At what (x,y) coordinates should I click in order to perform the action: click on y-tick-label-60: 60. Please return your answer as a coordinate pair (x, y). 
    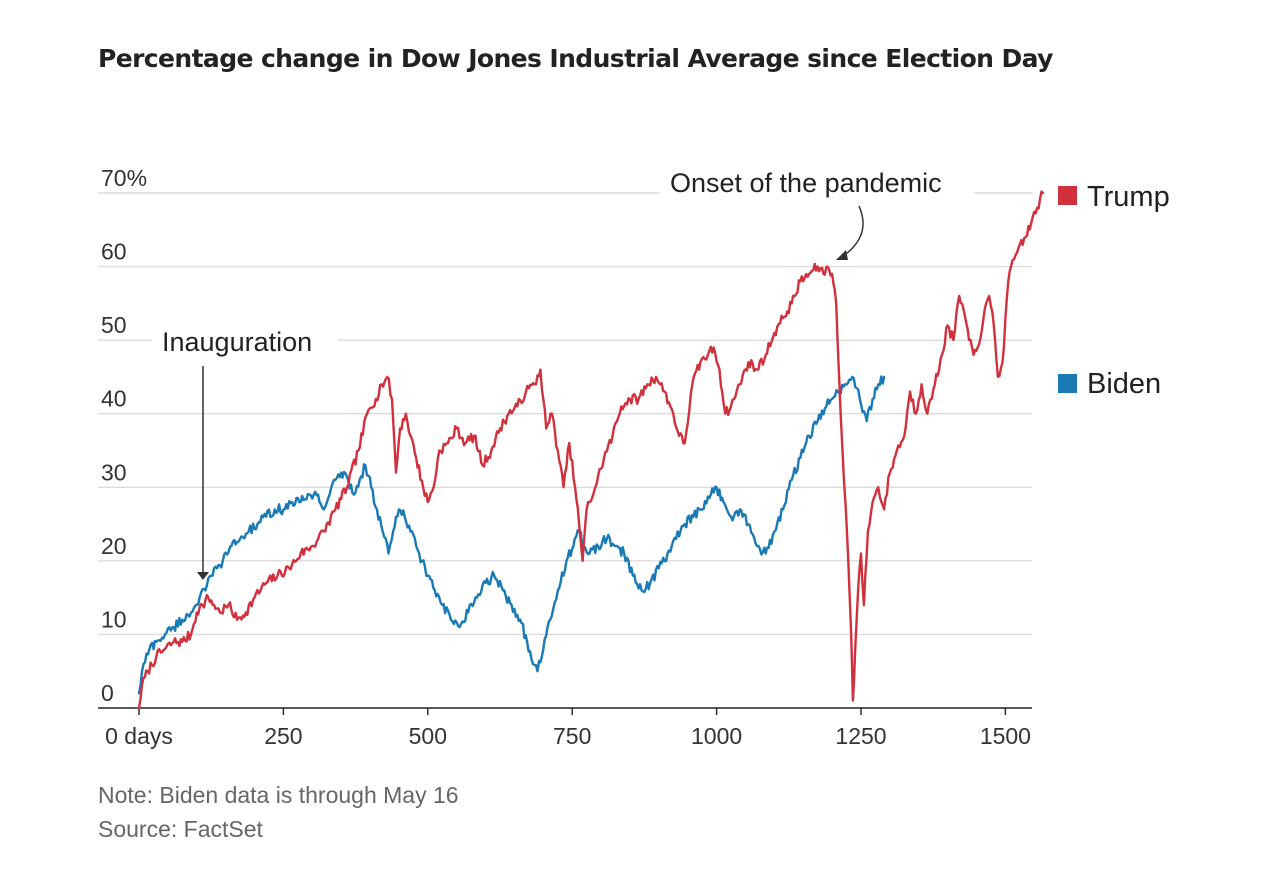
    Looking at the image, I should click on (114, 252).